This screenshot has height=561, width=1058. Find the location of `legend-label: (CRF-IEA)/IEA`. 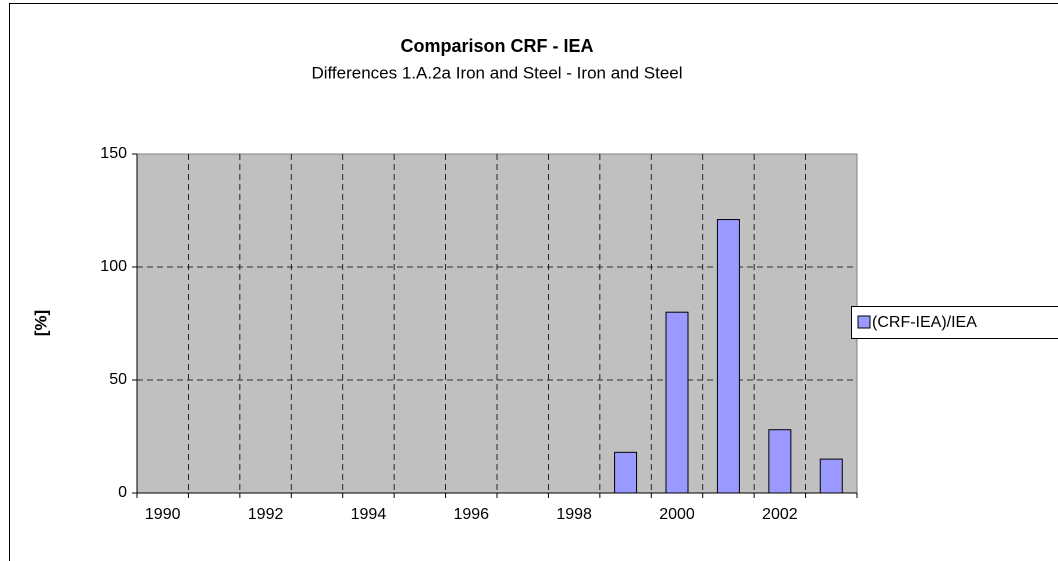

legend-label: (CRF-IEA)/IEA is located at coordinates (924, 322).